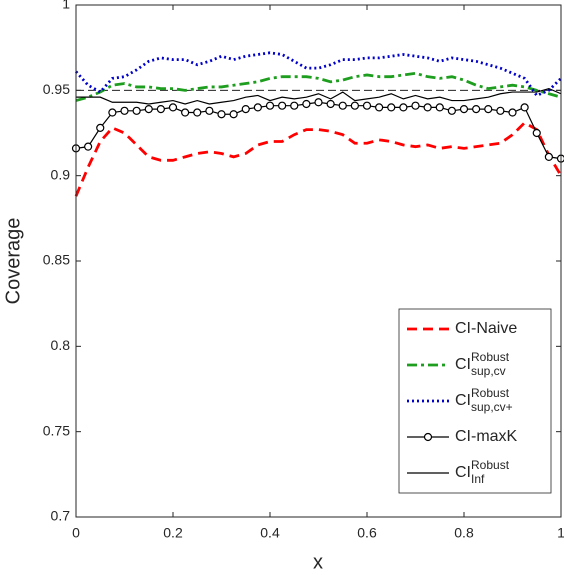 The height and width of the screenshot is (575, 564). I want to click on legend-name: CI-Naive, so click(486, 328).